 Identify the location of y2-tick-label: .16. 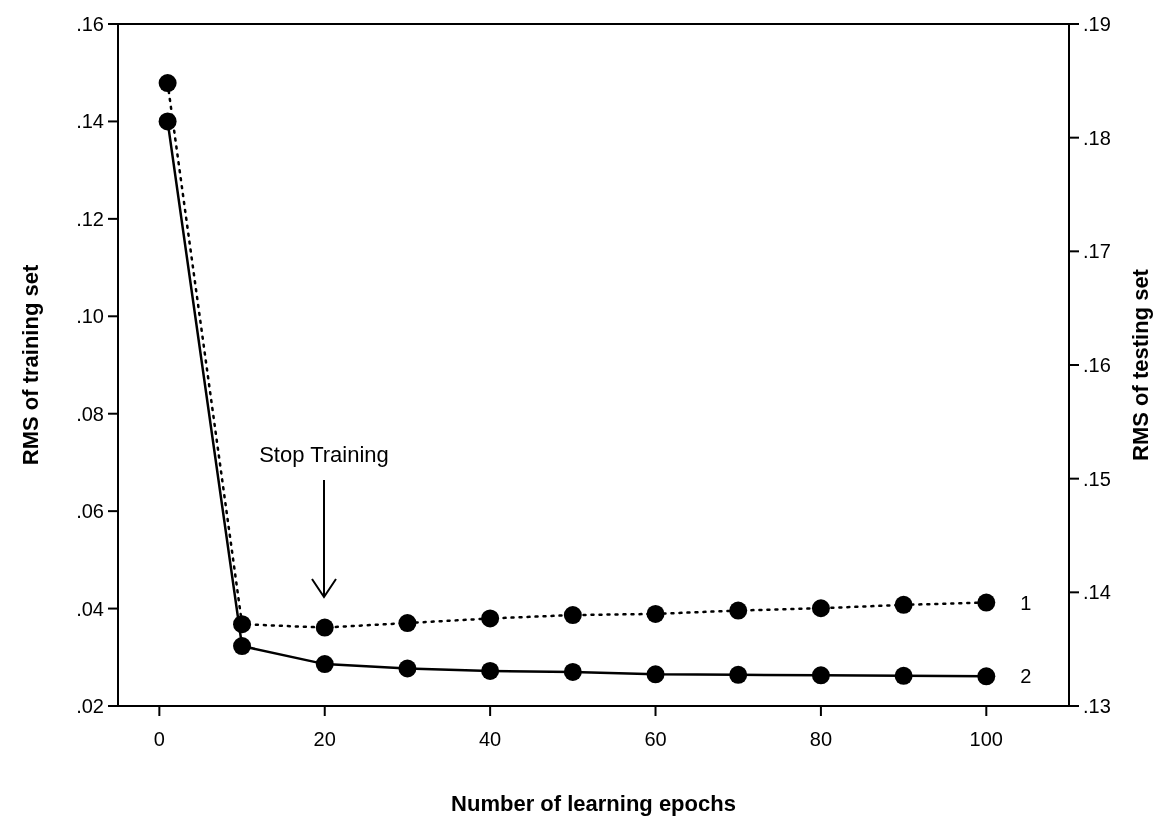
(1097, 365).